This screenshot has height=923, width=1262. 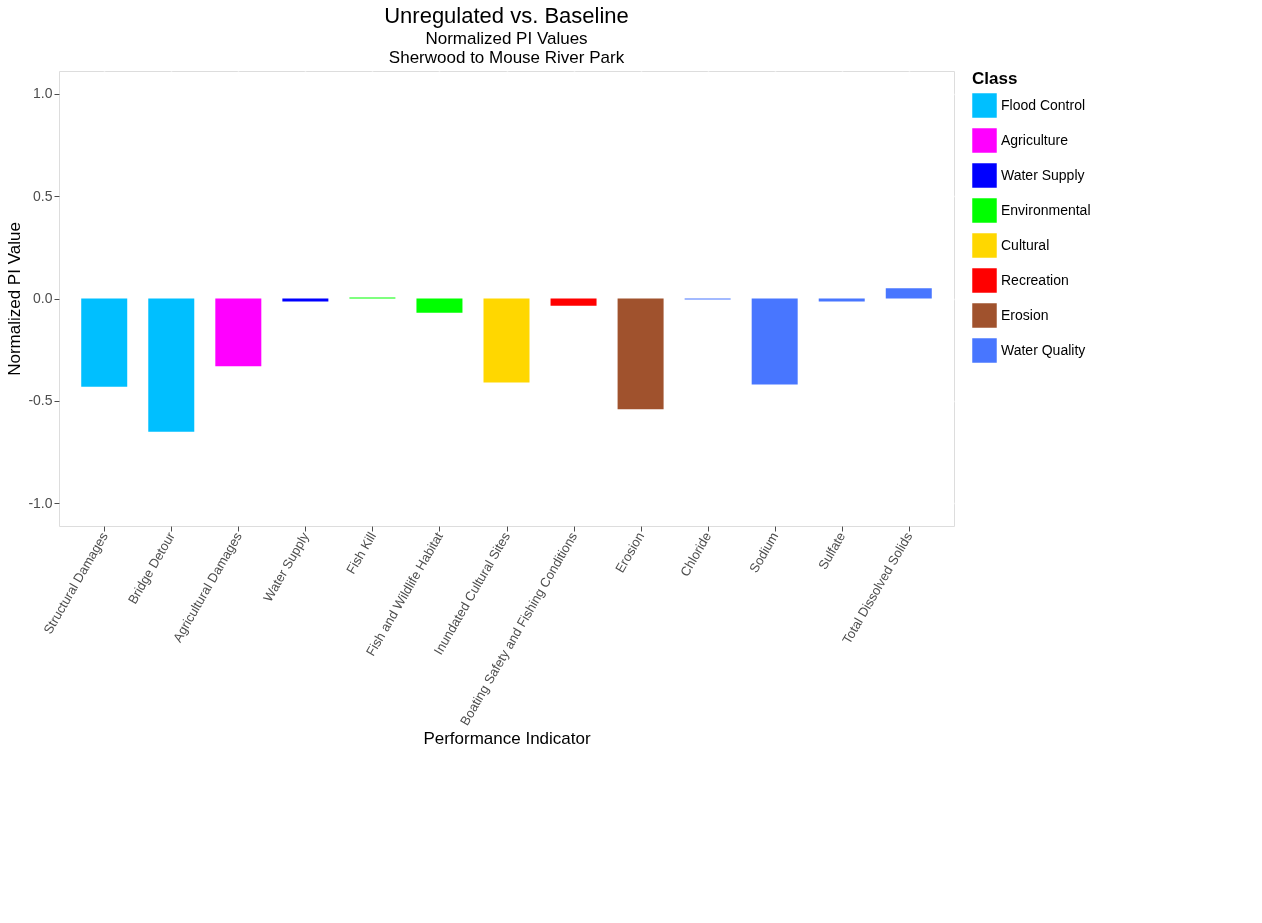 What do you see at coordinates (506, 48) in the screenshot?
I see `chart-subtitle: Normalized PI Values Sherwood to Mouse River Park` at bounding box center [506, 48].